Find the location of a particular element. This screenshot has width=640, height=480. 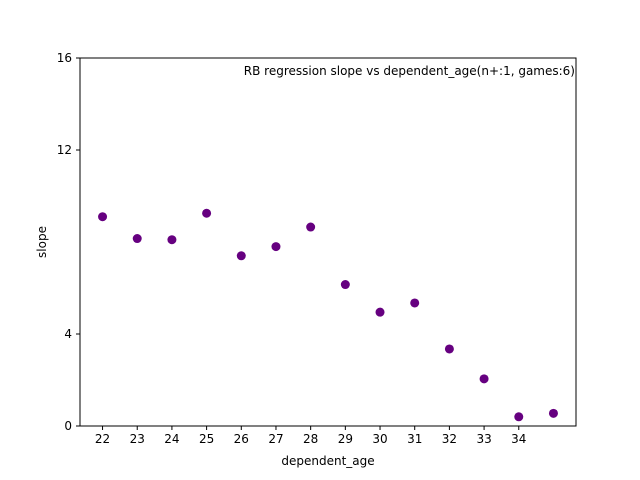

x-tick-label: 32 is located at coordinates (449, 439).